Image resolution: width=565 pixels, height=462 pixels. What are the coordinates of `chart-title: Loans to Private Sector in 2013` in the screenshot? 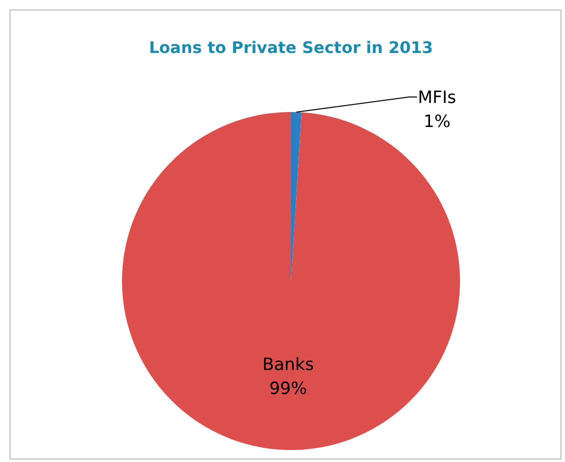 It's located at (291, 47).